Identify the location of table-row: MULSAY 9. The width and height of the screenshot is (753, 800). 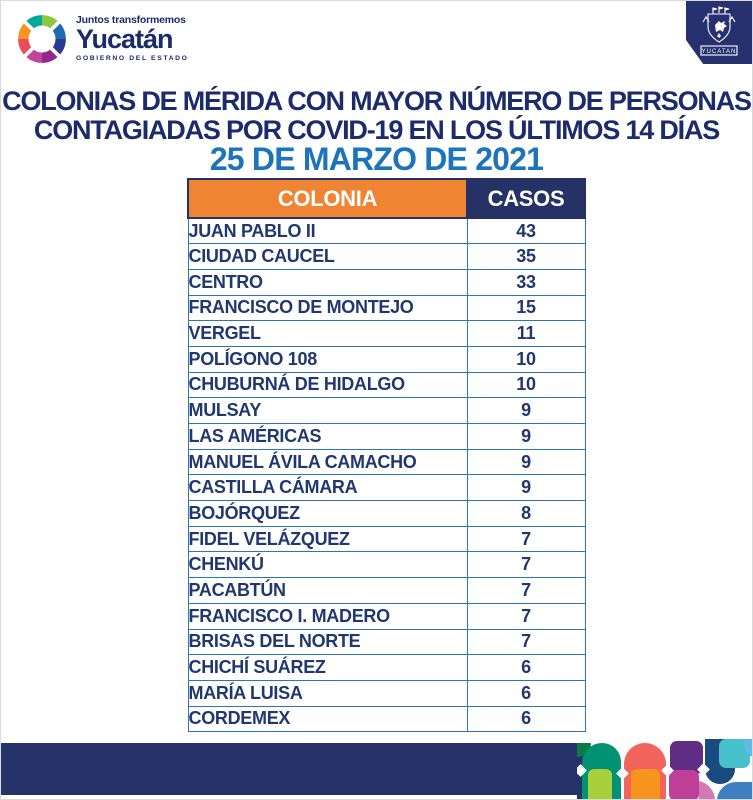
(386, 410).